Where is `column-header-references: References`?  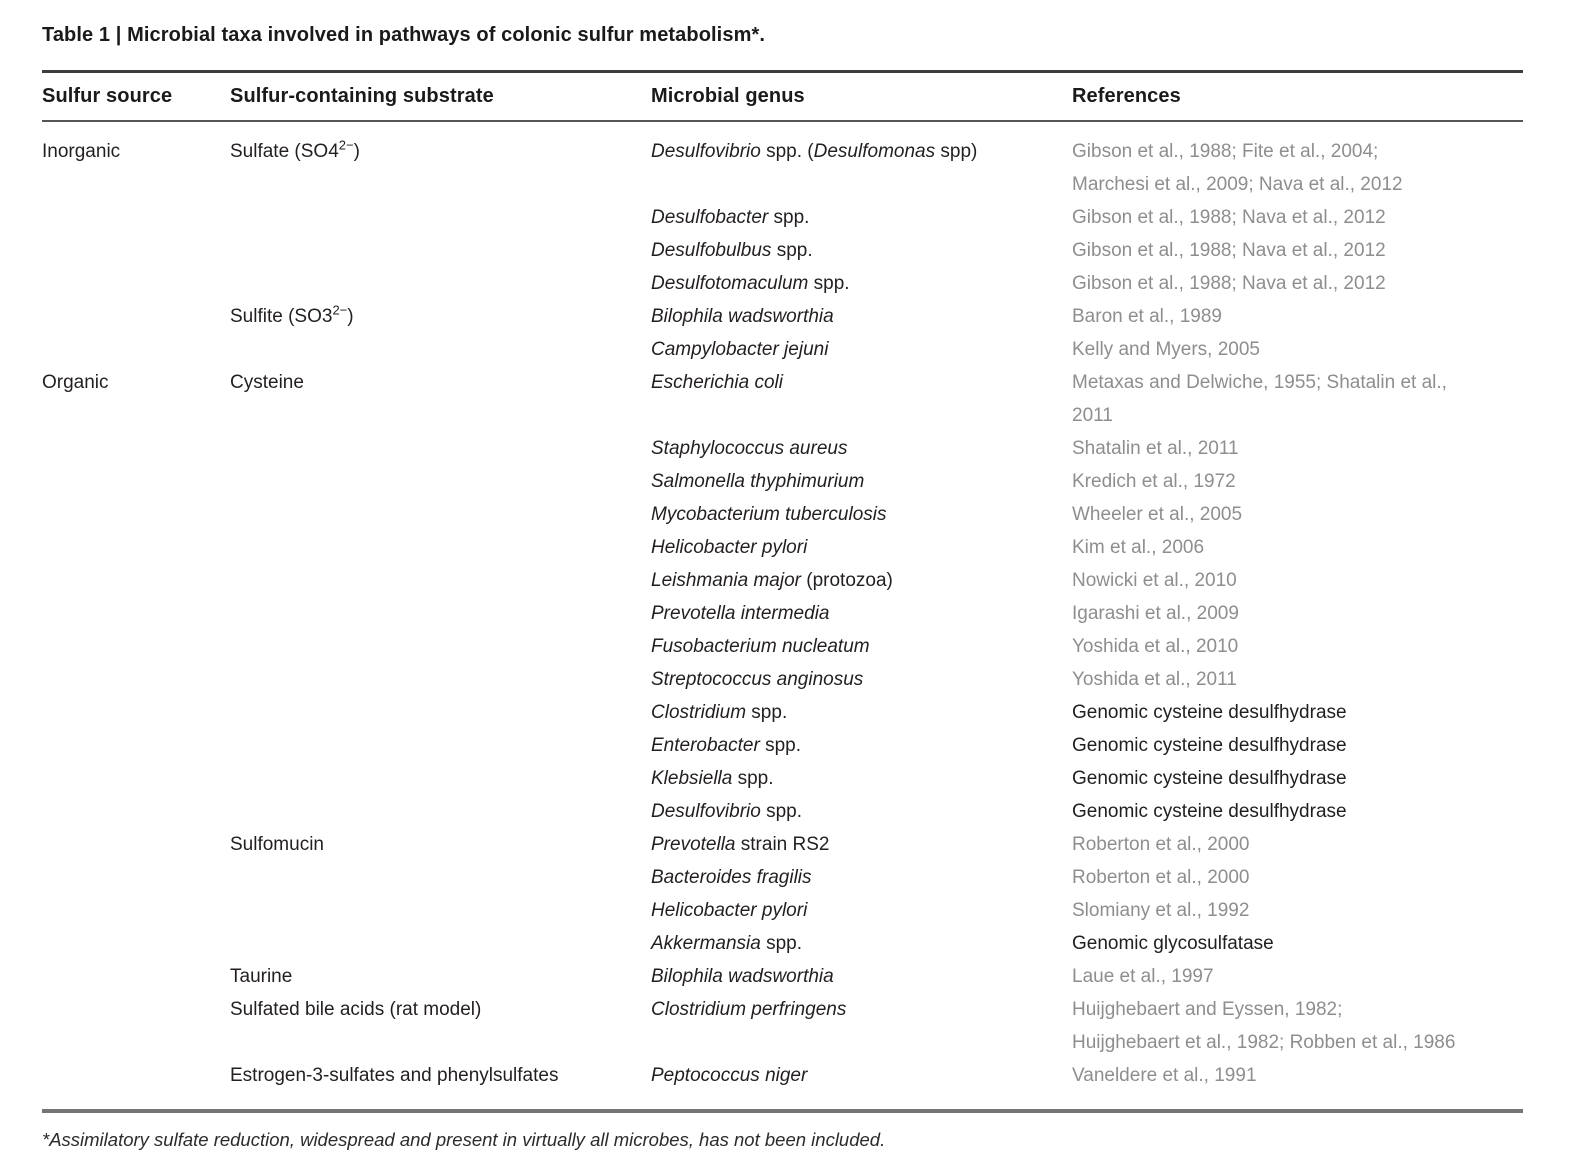 column-header-references: References is located at coordinates (1126, 96).